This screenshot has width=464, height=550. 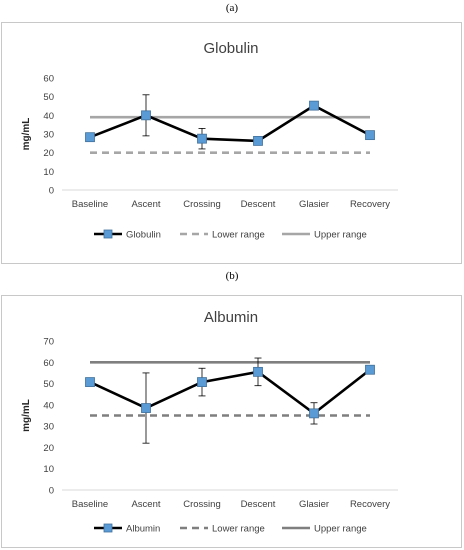 I want to click on panel-a-label: (a), so click(x=232, y=8).